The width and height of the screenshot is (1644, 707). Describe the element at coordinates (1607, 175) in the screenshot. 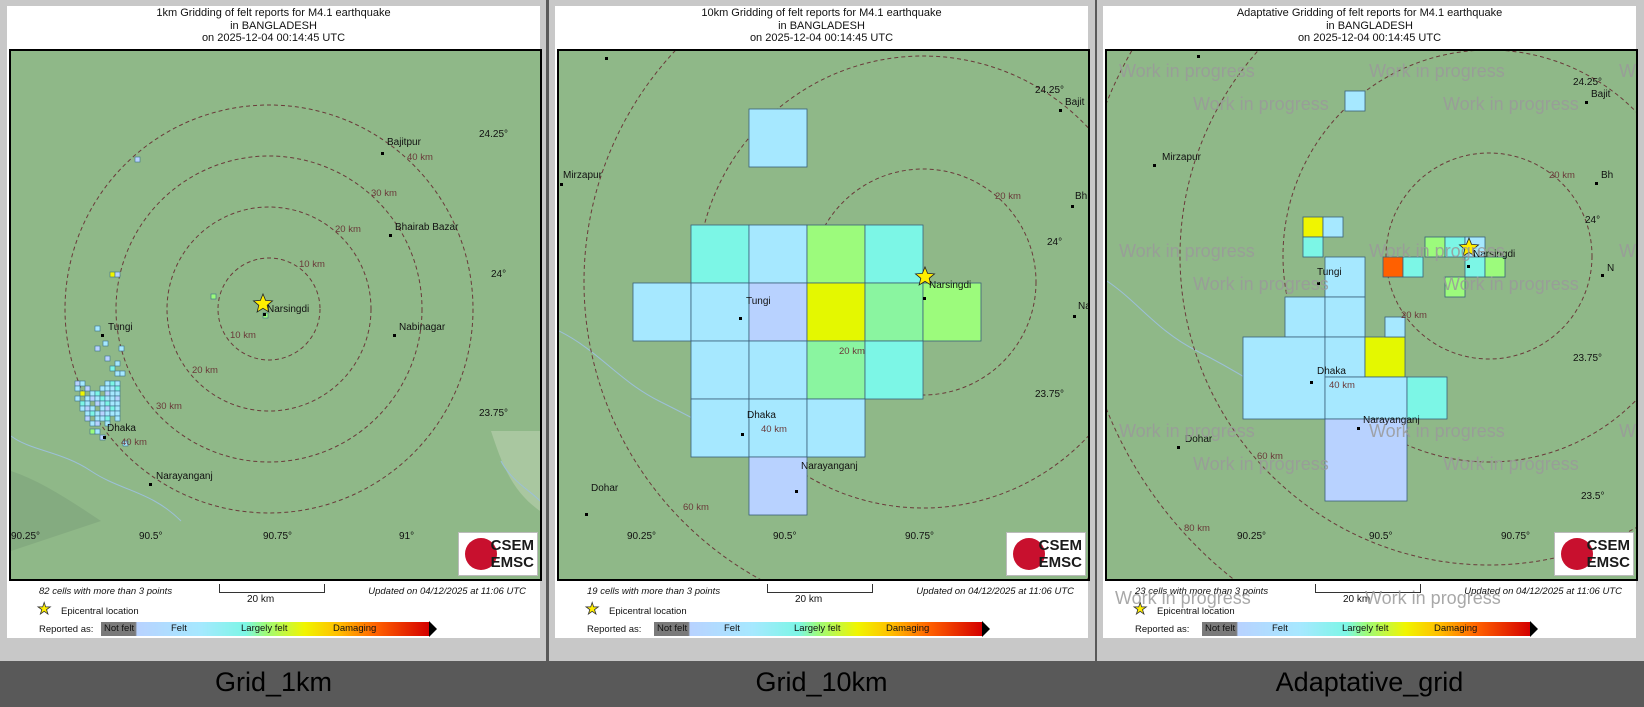

I see `place-label: Bh` at that location.